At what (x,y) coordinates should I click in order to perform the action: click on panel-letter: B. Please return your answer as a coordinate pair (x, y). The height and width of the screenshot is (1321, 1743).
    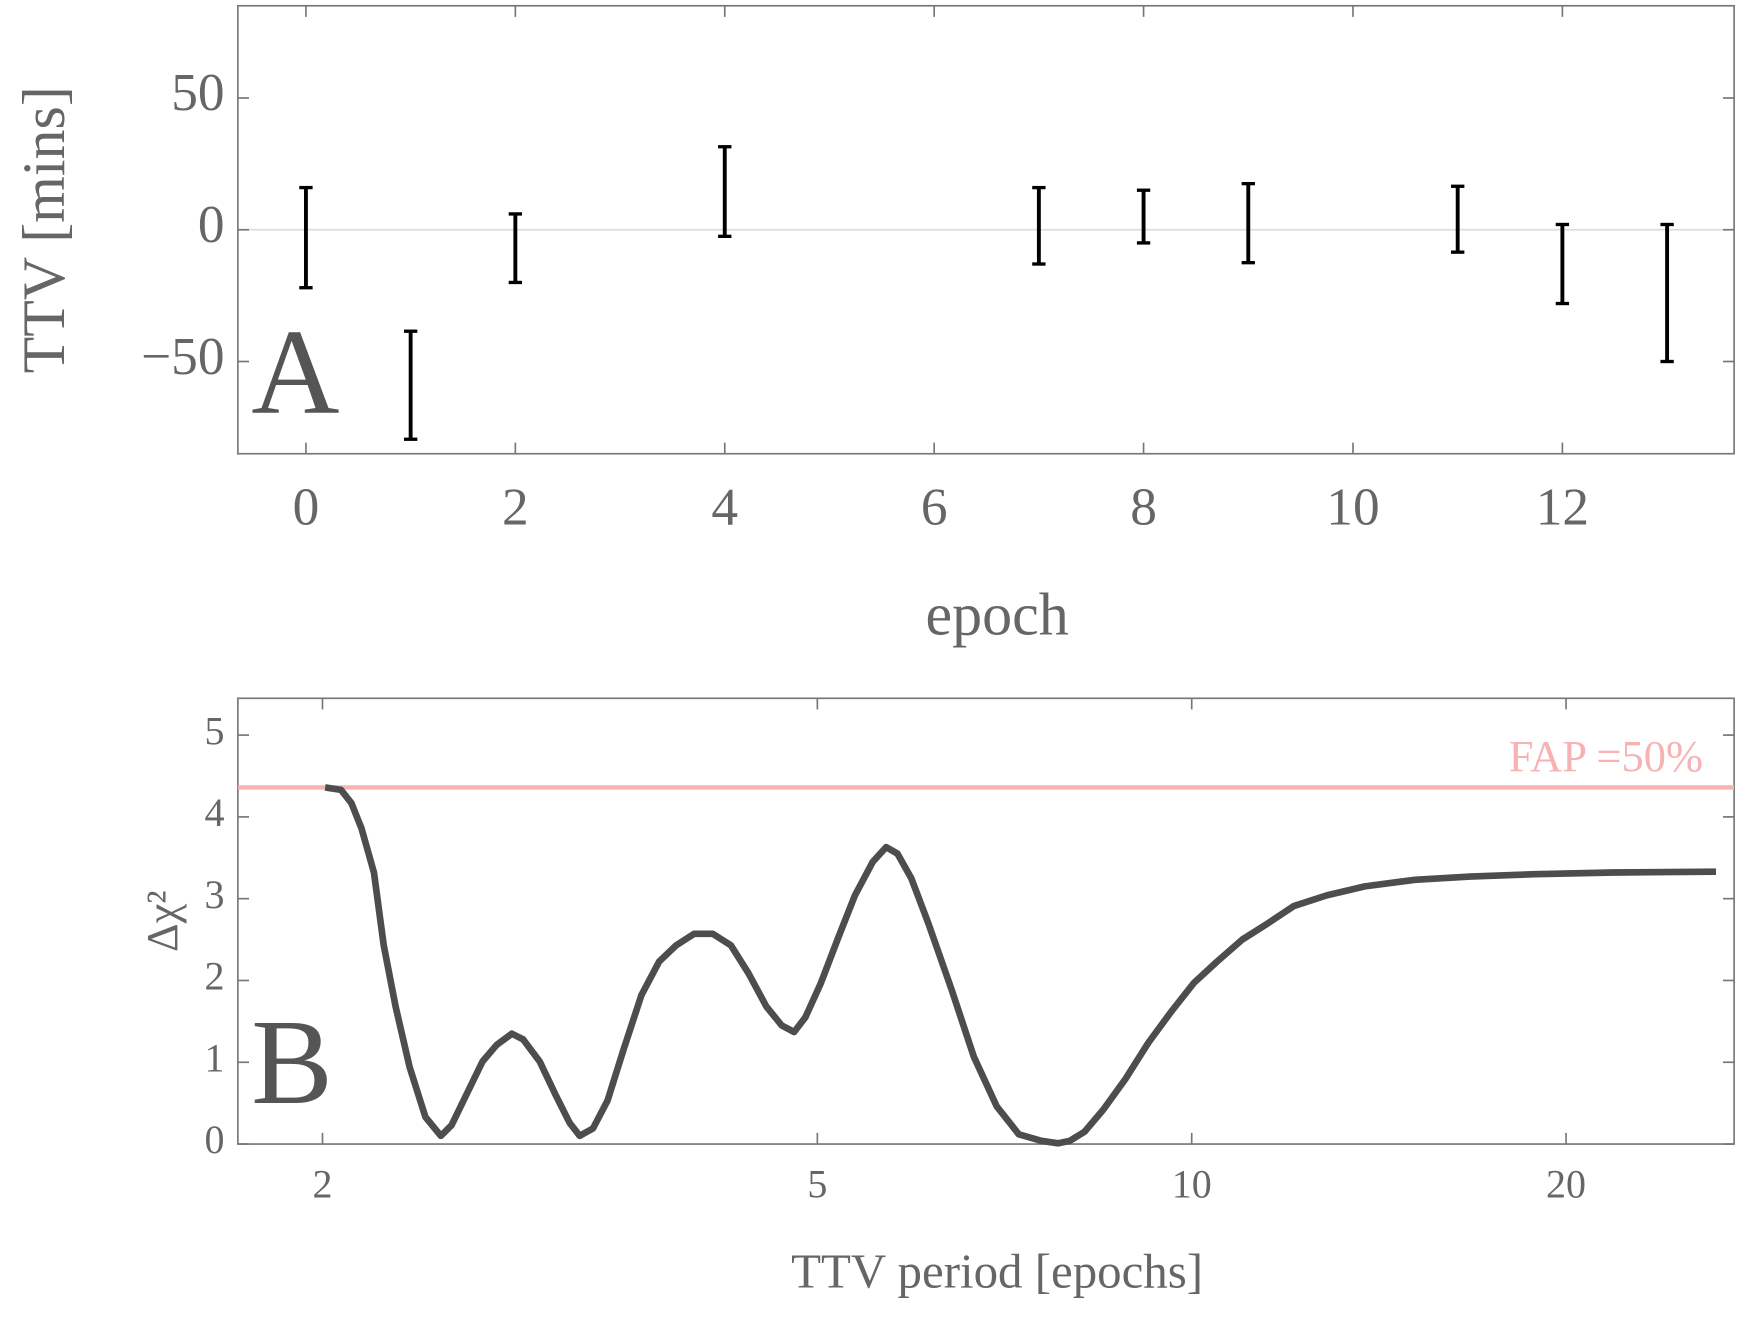
    Looking at the image, I should click on (292, 1062).